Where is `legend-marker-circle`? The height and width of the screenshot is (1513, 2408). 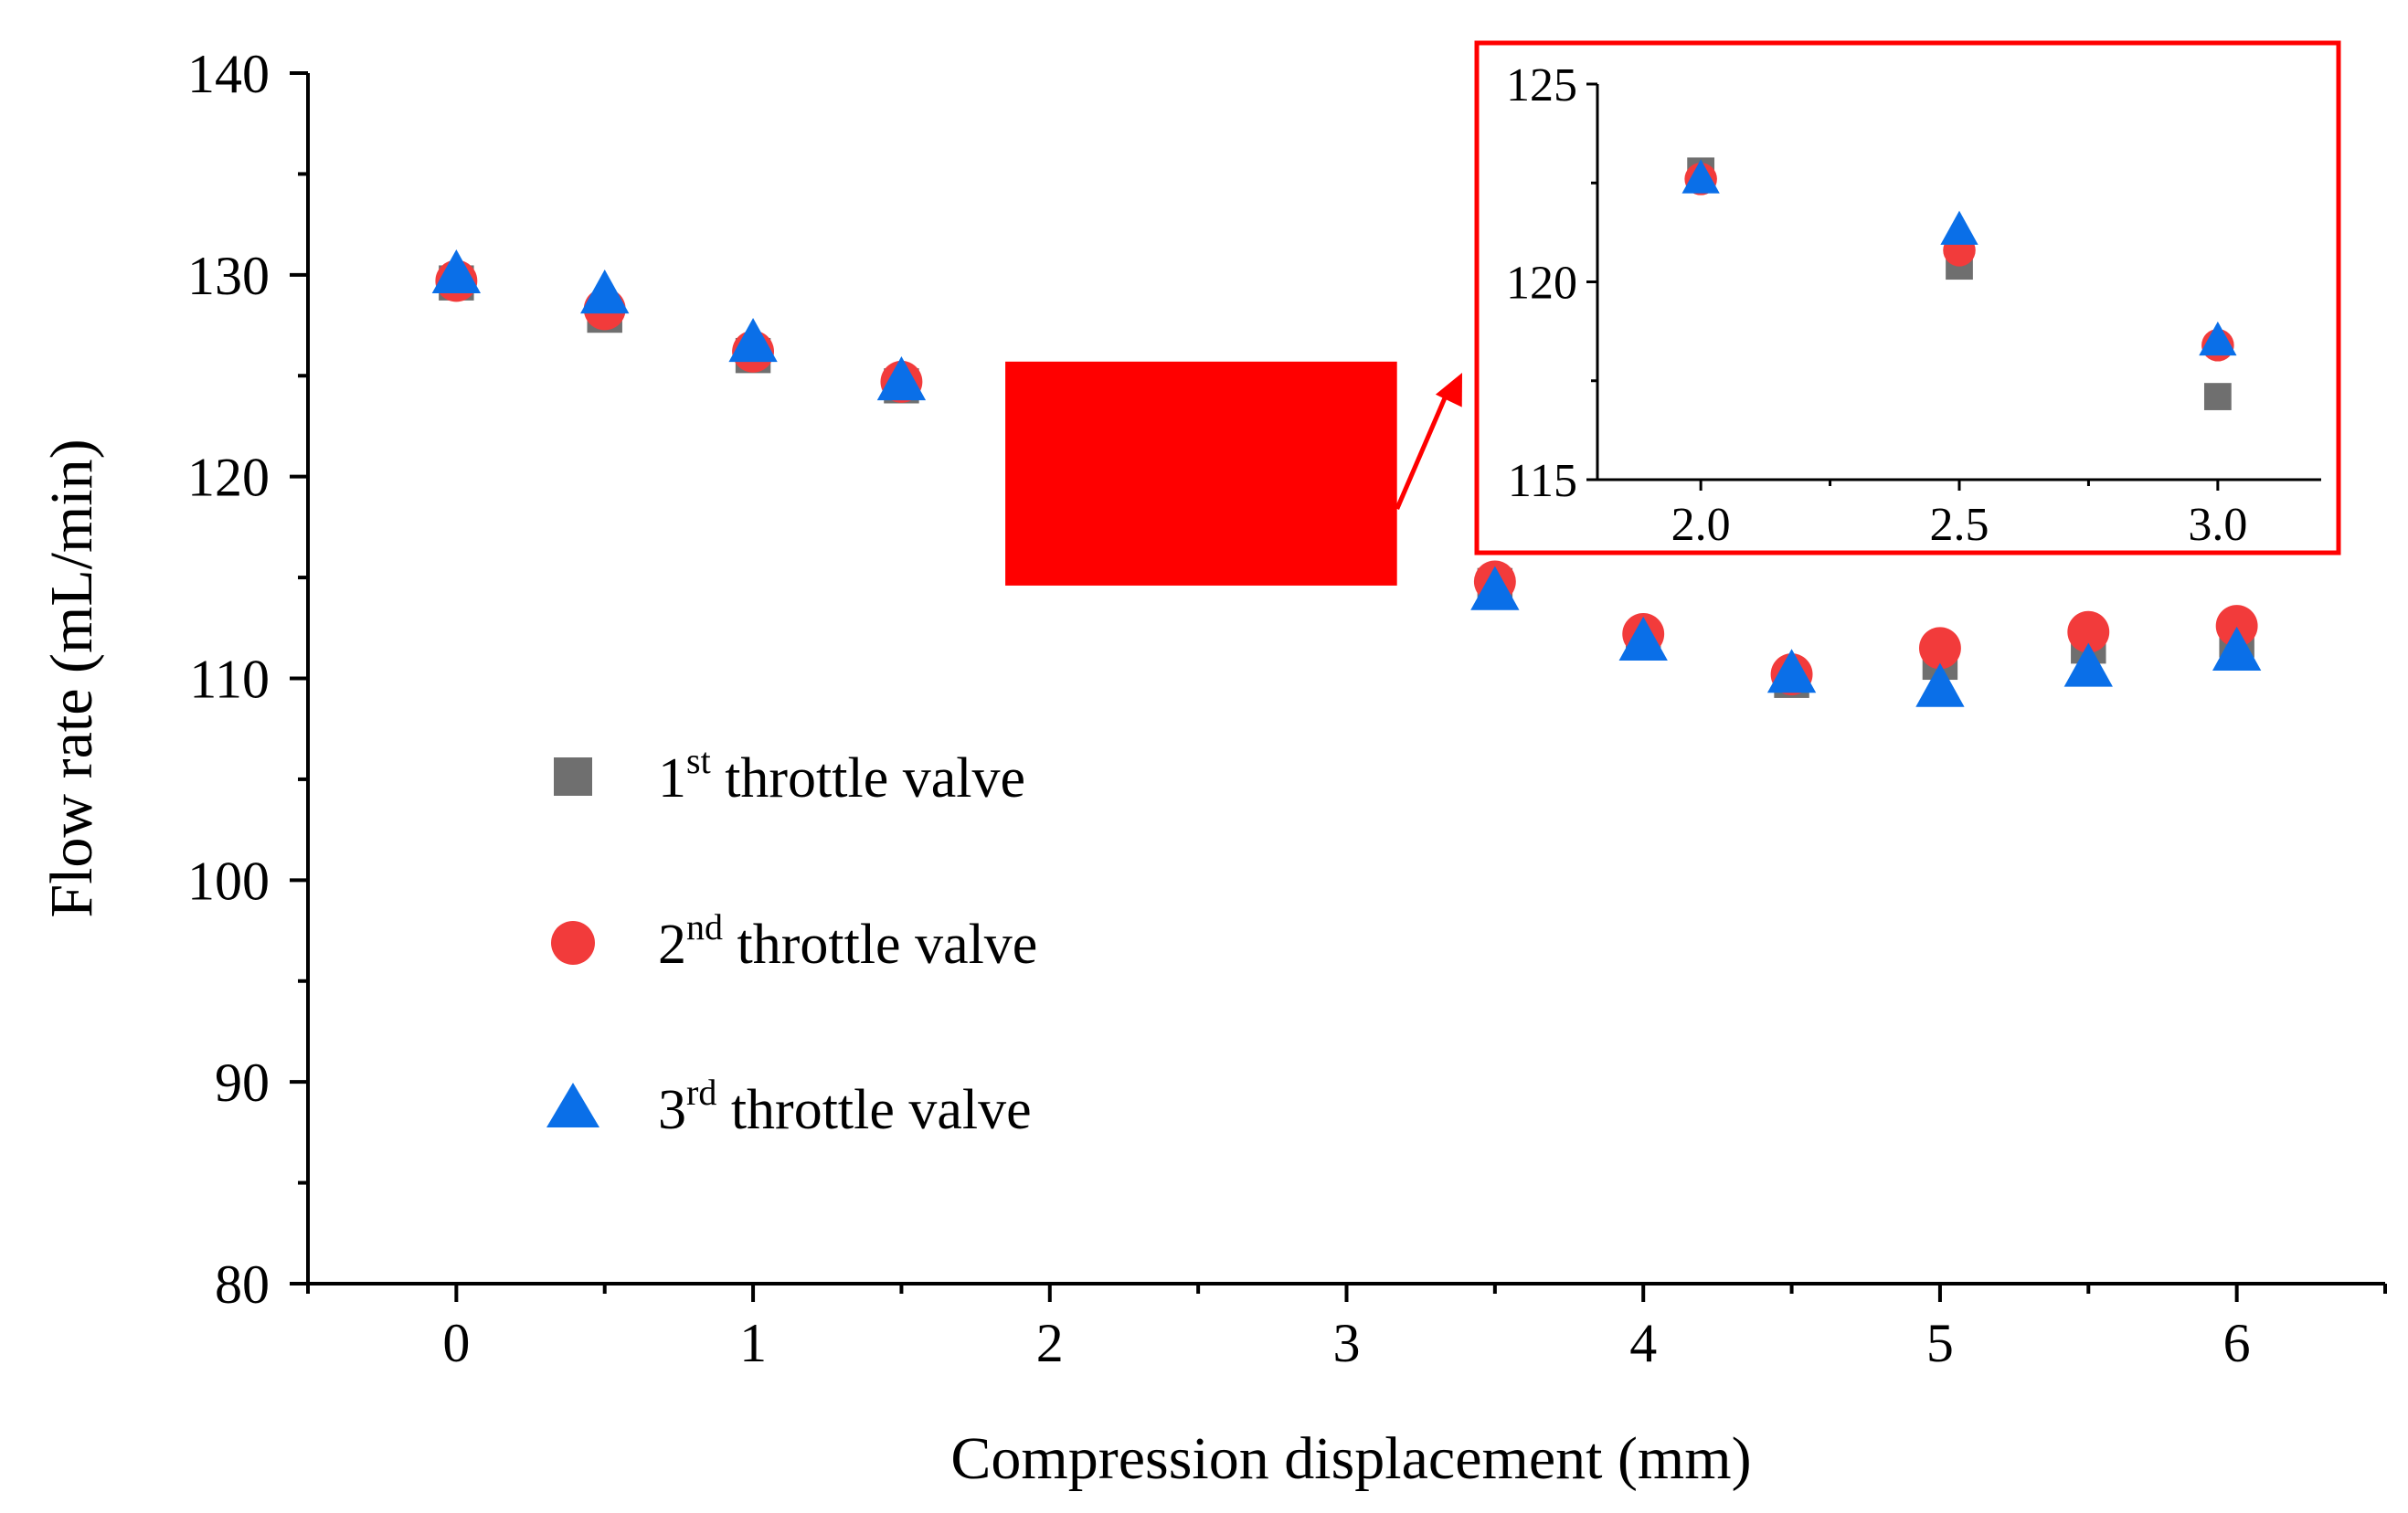
legend-marker-circle is located at coordinates (573, 943).